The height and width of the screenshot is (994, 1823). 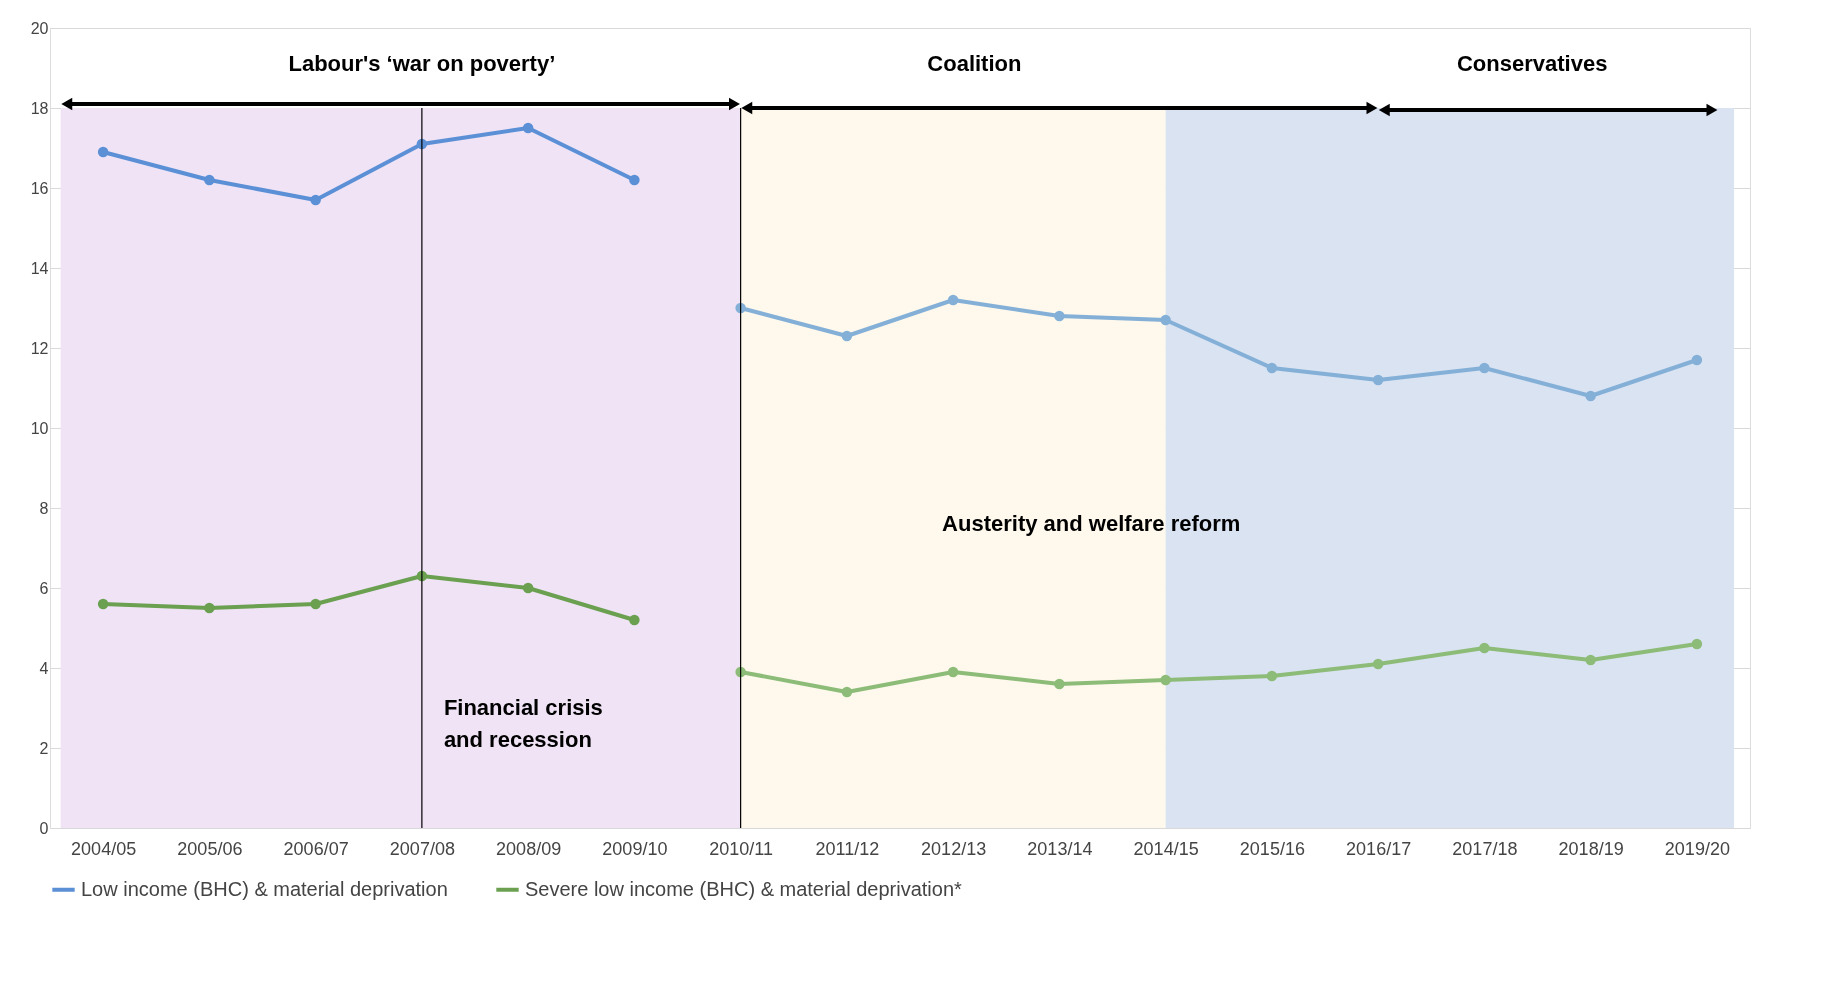 What do you see at coordinates (954, 848) in the screenshot?
I see `x-tick-label: 2012/13` at bounding box center [954, 848].